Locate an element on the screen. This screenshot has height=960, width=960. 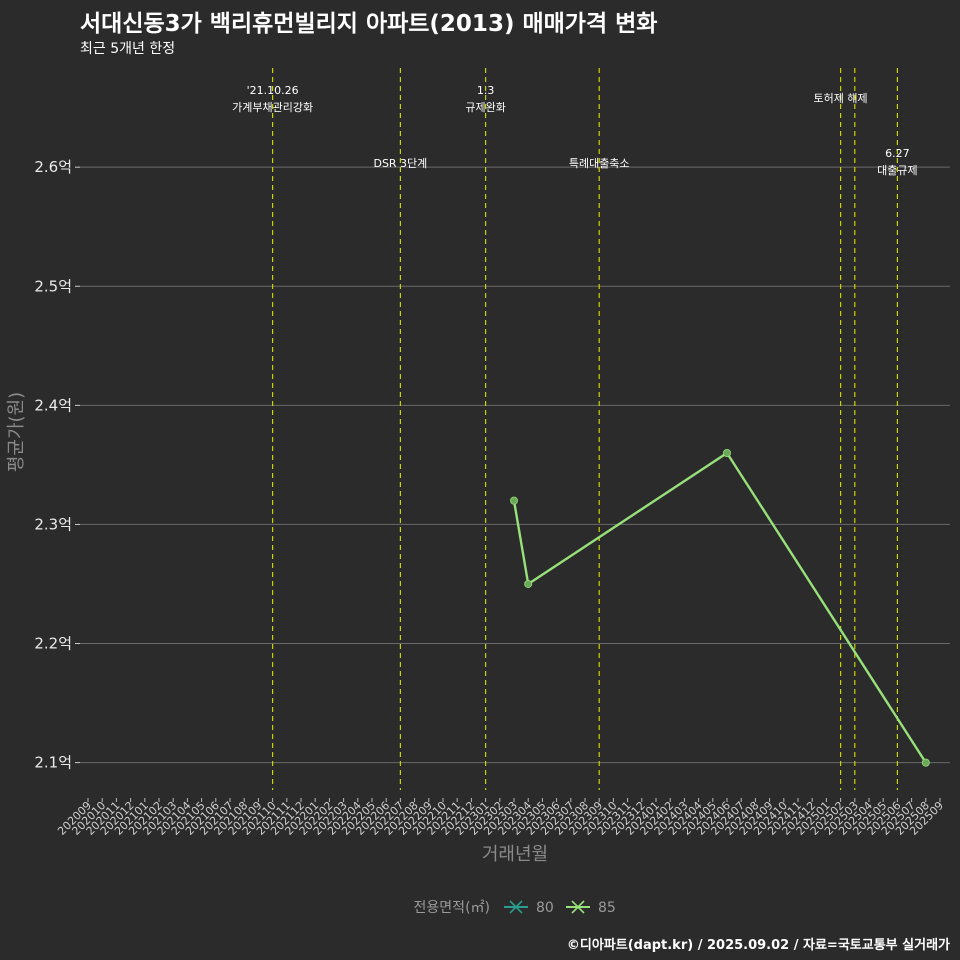
legend-title: 전용면적(㎡) is located at coordinates (452, 908).